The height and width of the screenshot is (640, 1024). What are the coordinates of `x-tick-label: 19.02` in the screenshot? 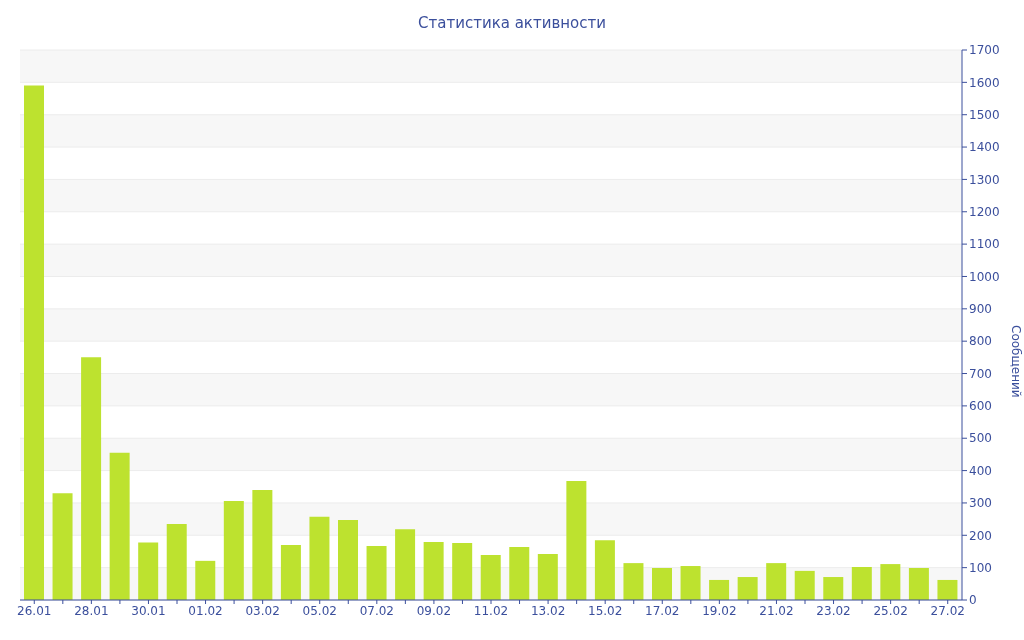 It's located at (719, 610).